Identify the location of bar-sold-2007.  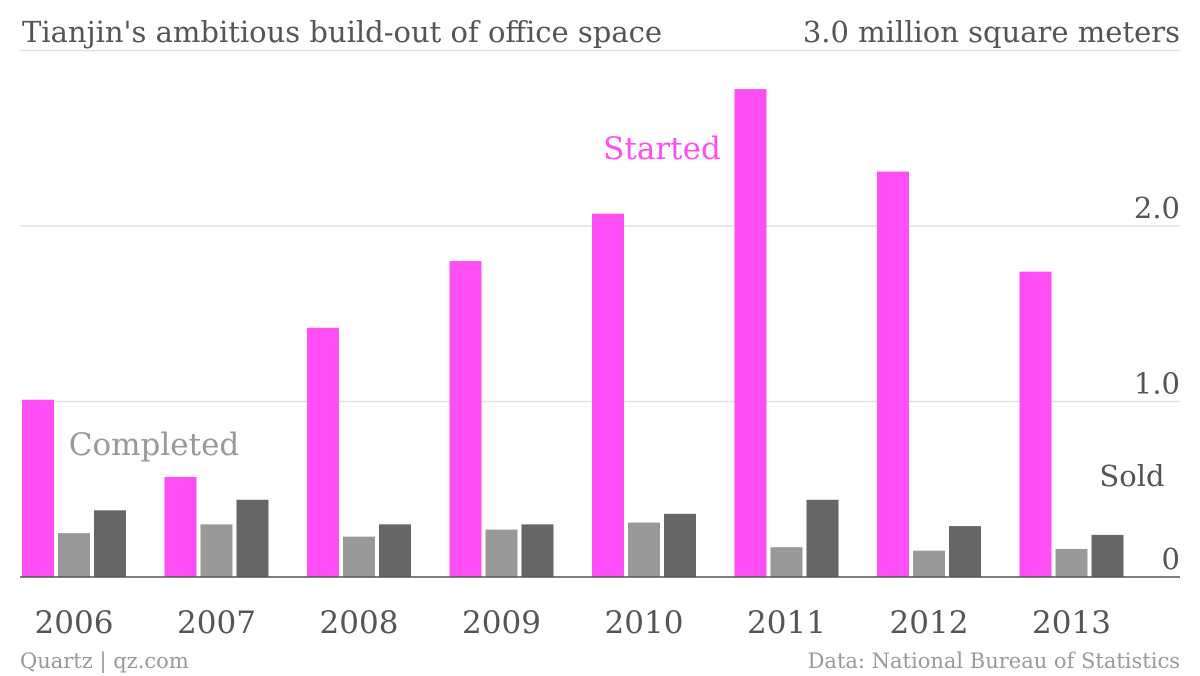
(252, 538).